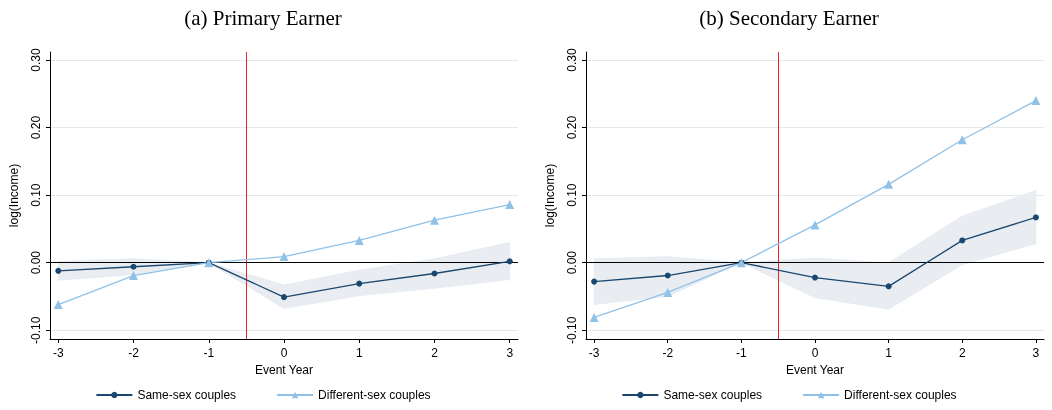 This screenshot has height=410, width=1052. What do you see at coordinates (789, 17) in the screenshot?
I see `chart-title: (b) Secondary Earner` at bounding box center [789, 17].